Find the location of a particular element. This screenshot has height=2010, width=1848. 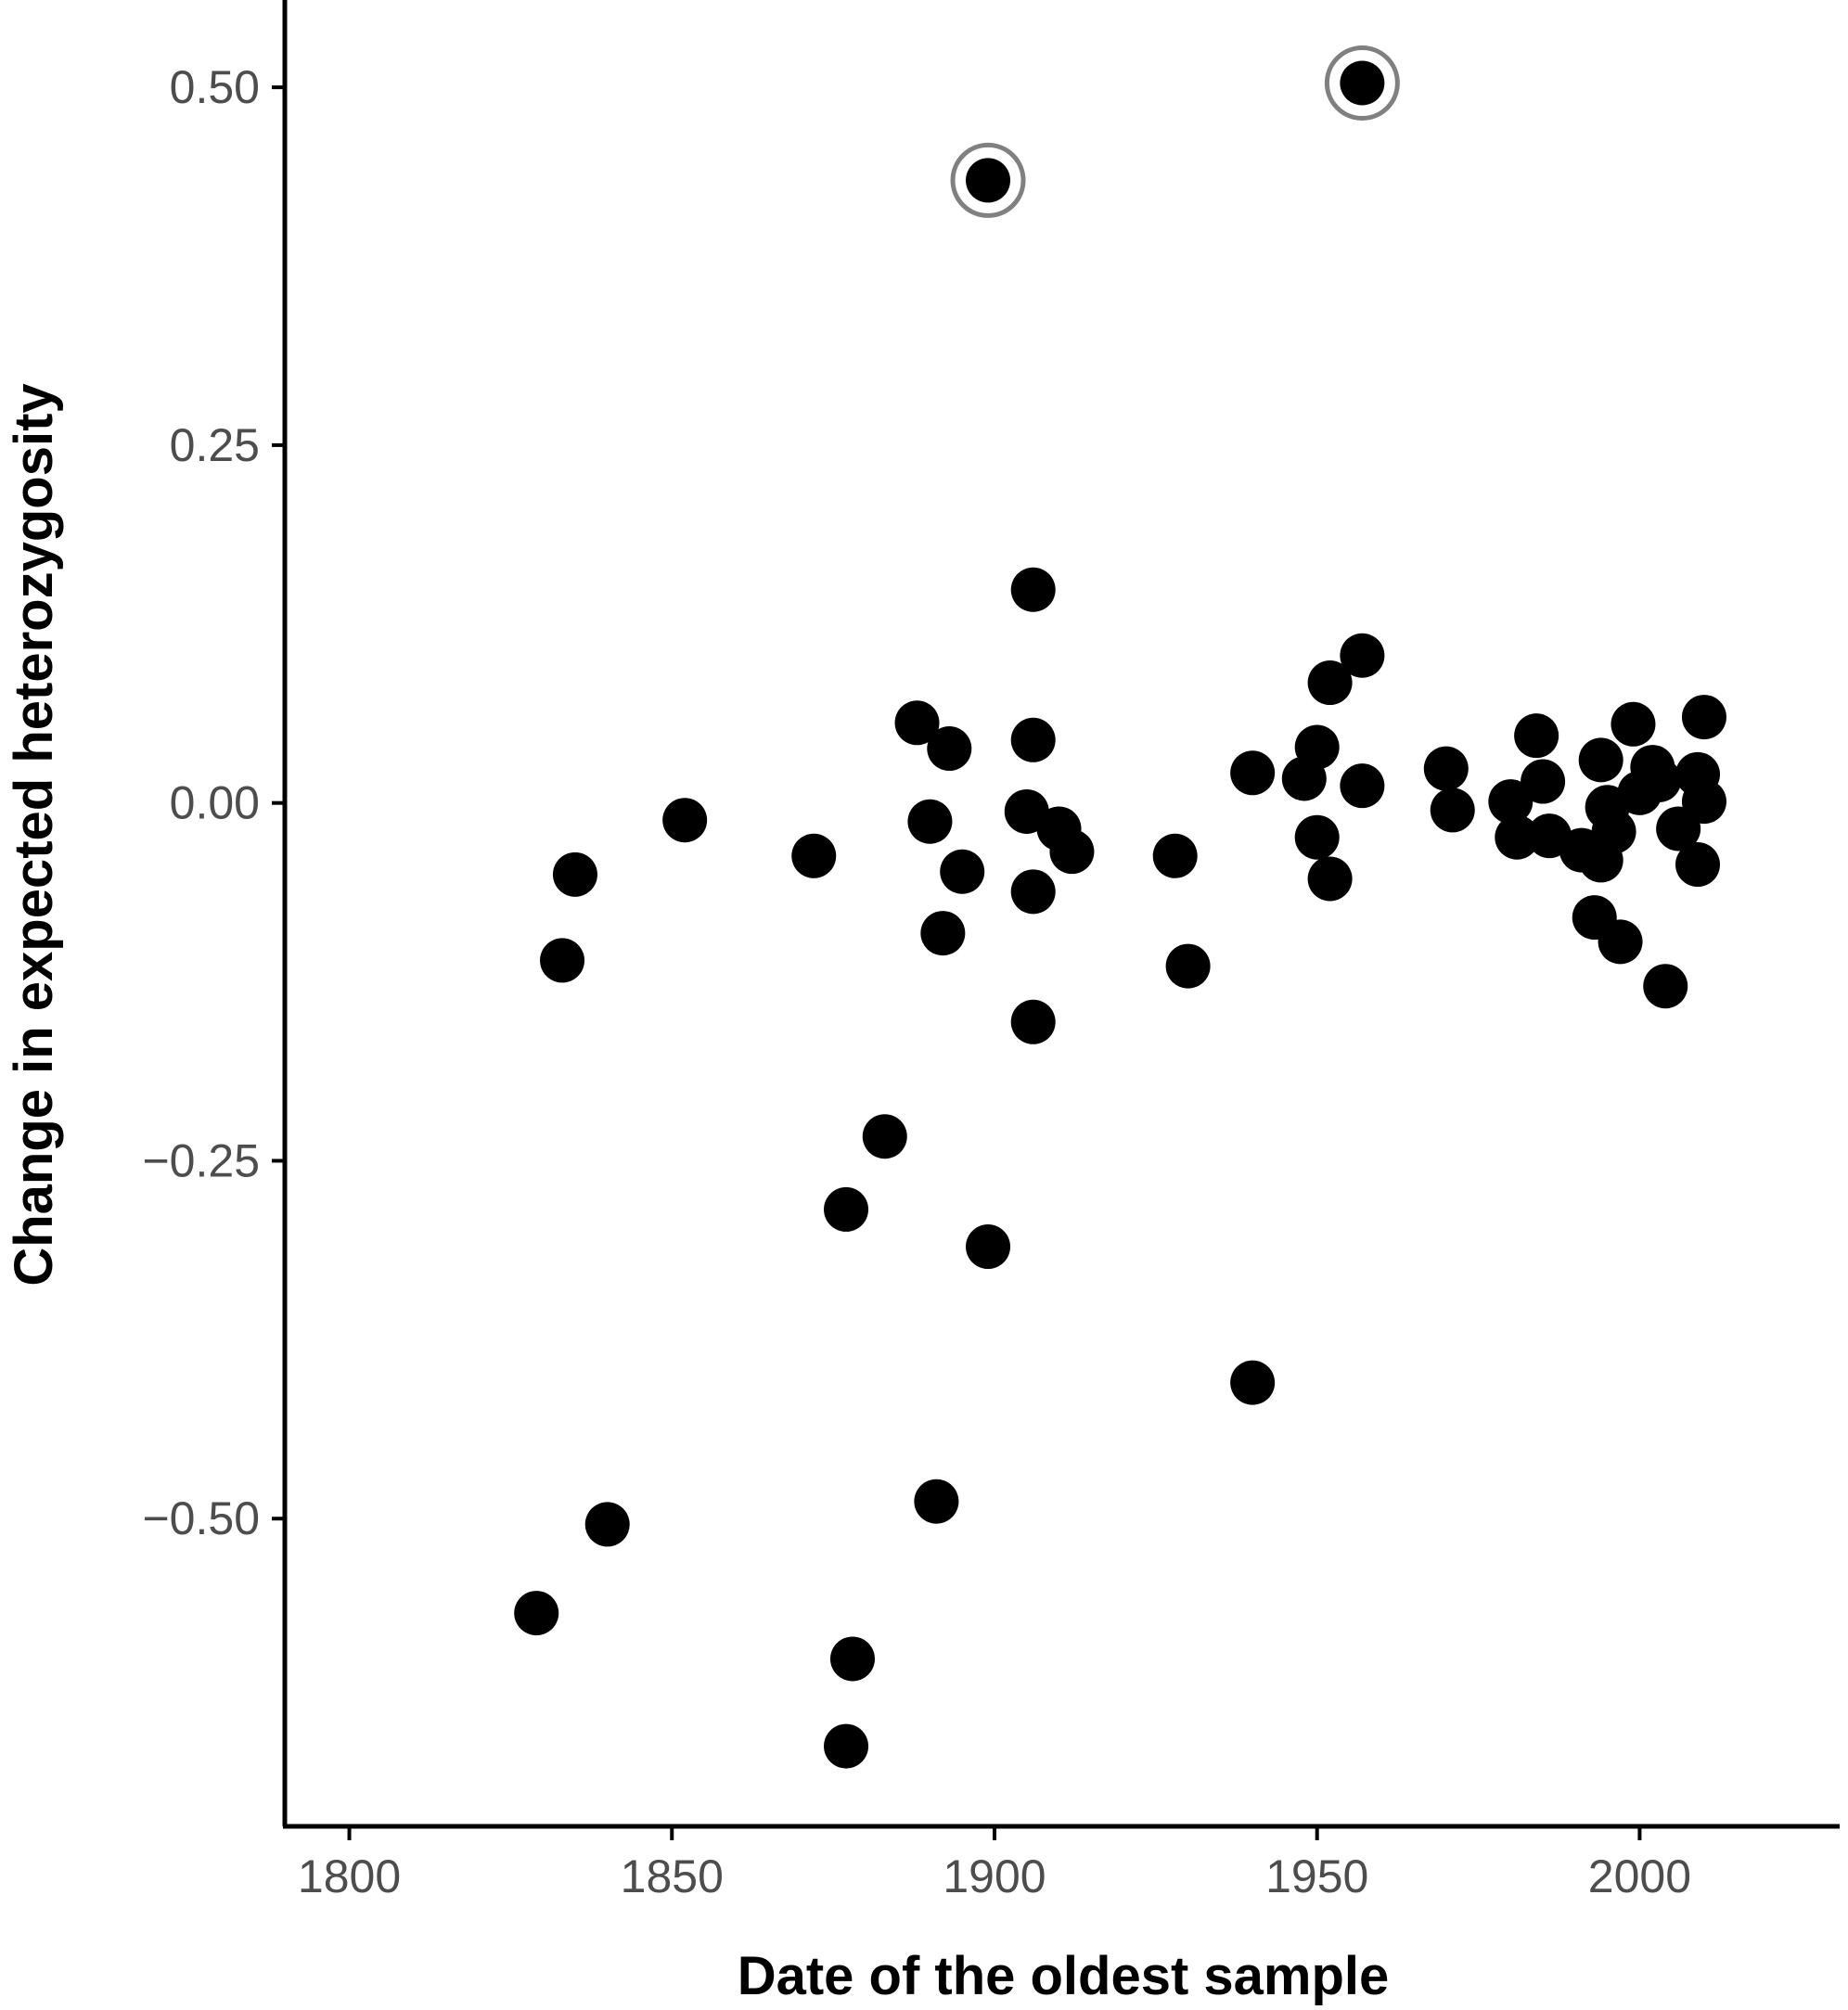

x-axis-ticks: 1800 1850 1900 1950 2000 is located at coordinates (995, 1864).